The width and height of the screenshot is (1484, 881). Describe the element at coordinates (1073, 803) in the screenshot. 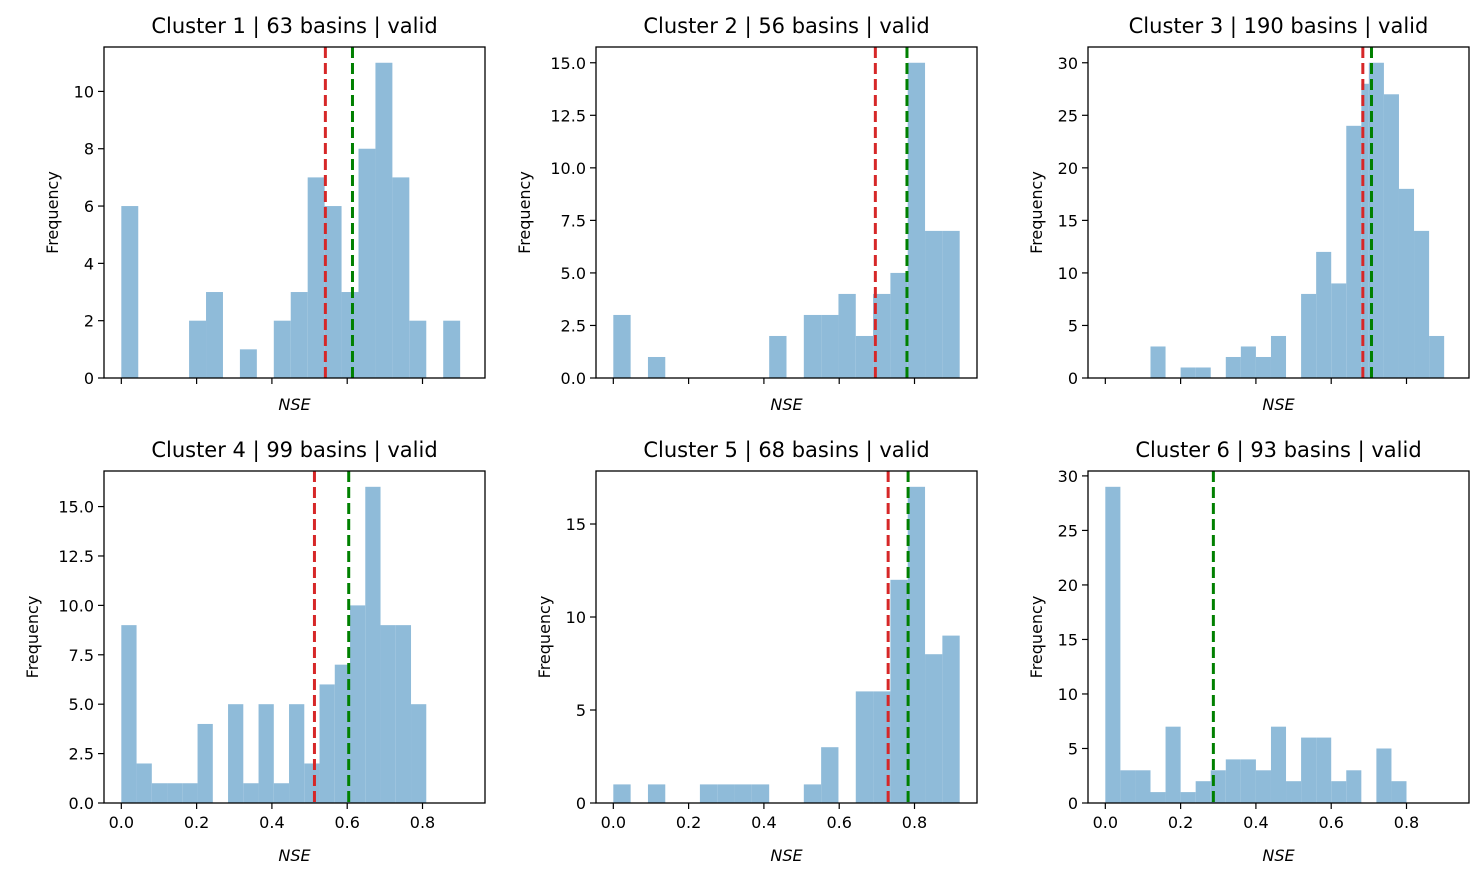

I see `y-tick-label: 0` at that location.